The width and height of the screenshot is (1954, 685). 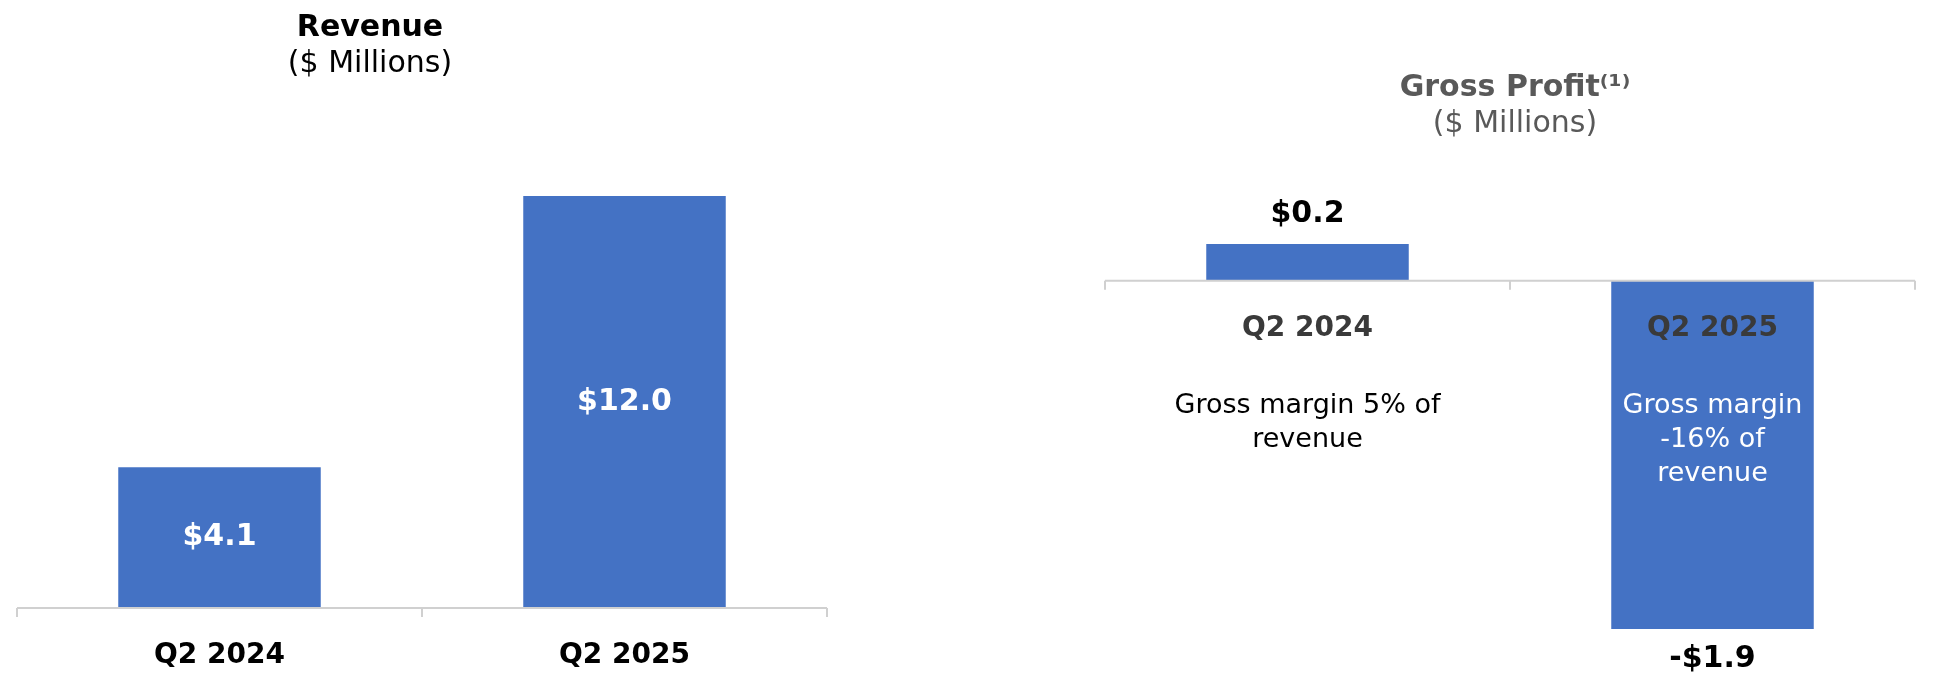 What do you see at coordinates (370, 26) in the screenshot?
I see `chart-title: Revenue` at bounding box center [370, 26].